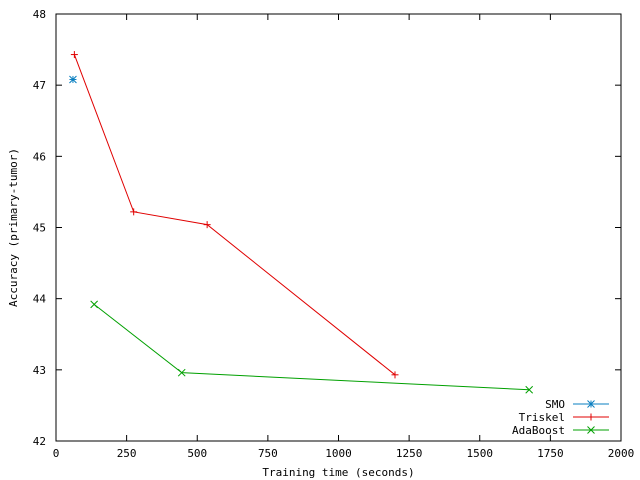  I want to click on legend-entry-adaboost: AdaBoost, so click(560, 430).